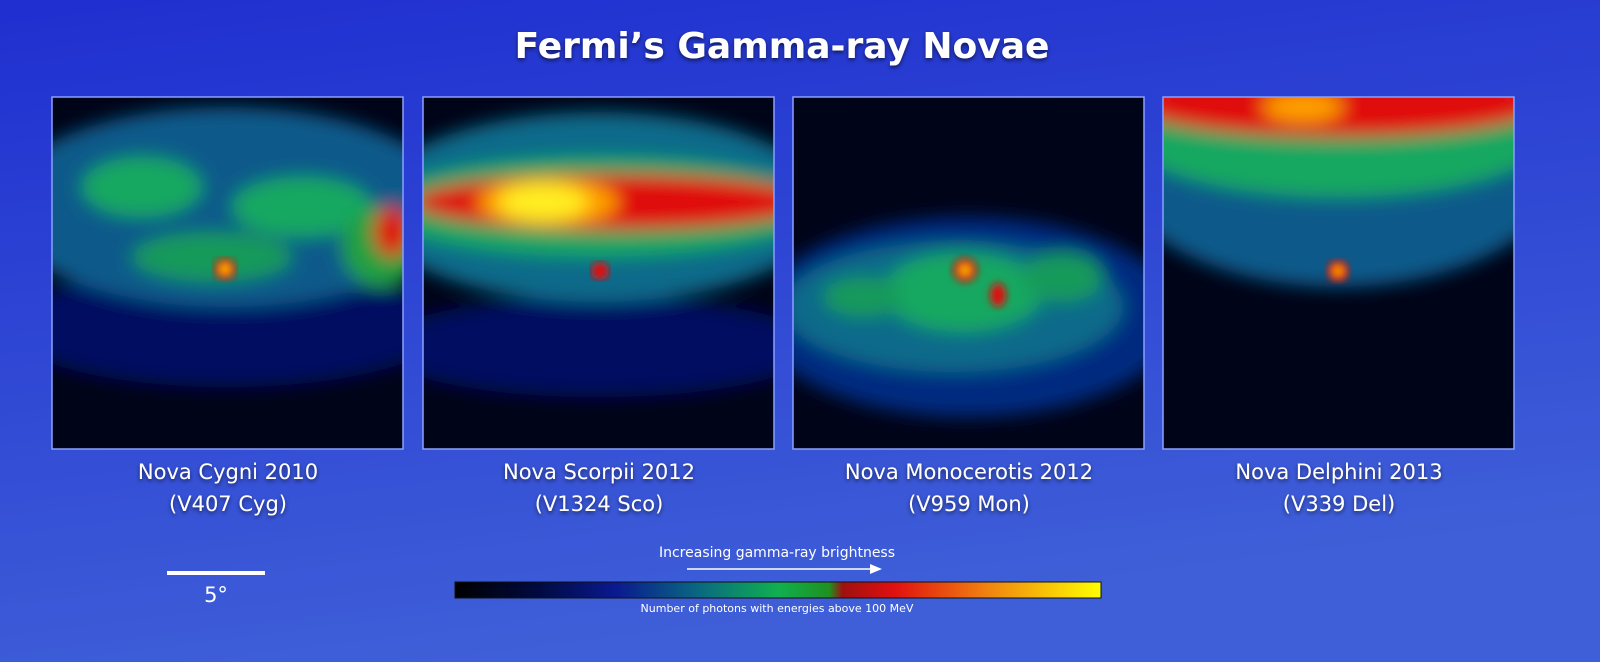 Image resolution: width=1600 pixels, height=662 pixels. I want to click on arrow-head, so click(876, 569).